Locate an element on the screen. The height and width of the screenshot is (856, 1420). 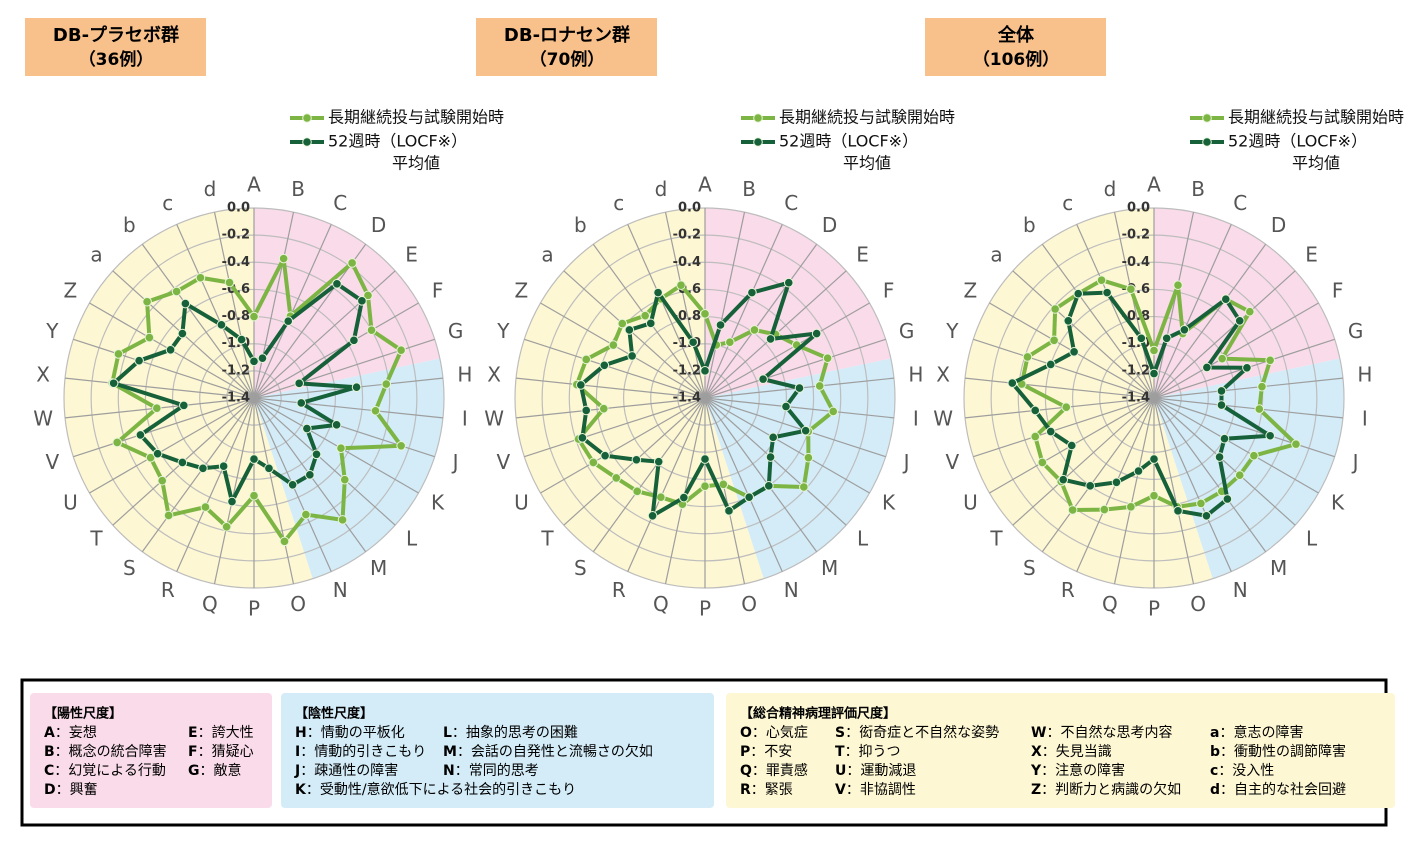
legend-note: 平均値 is located at coordinates (1316, 163).